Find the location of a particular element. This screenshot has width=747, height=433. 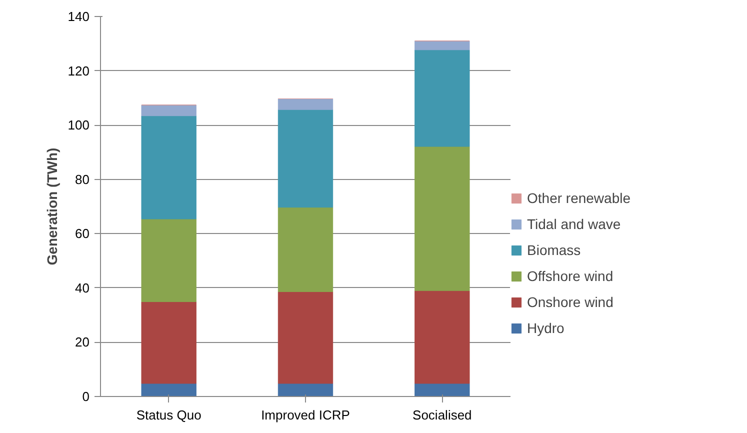

legend-label: Offshore wind is located at coordinates (570, 276).